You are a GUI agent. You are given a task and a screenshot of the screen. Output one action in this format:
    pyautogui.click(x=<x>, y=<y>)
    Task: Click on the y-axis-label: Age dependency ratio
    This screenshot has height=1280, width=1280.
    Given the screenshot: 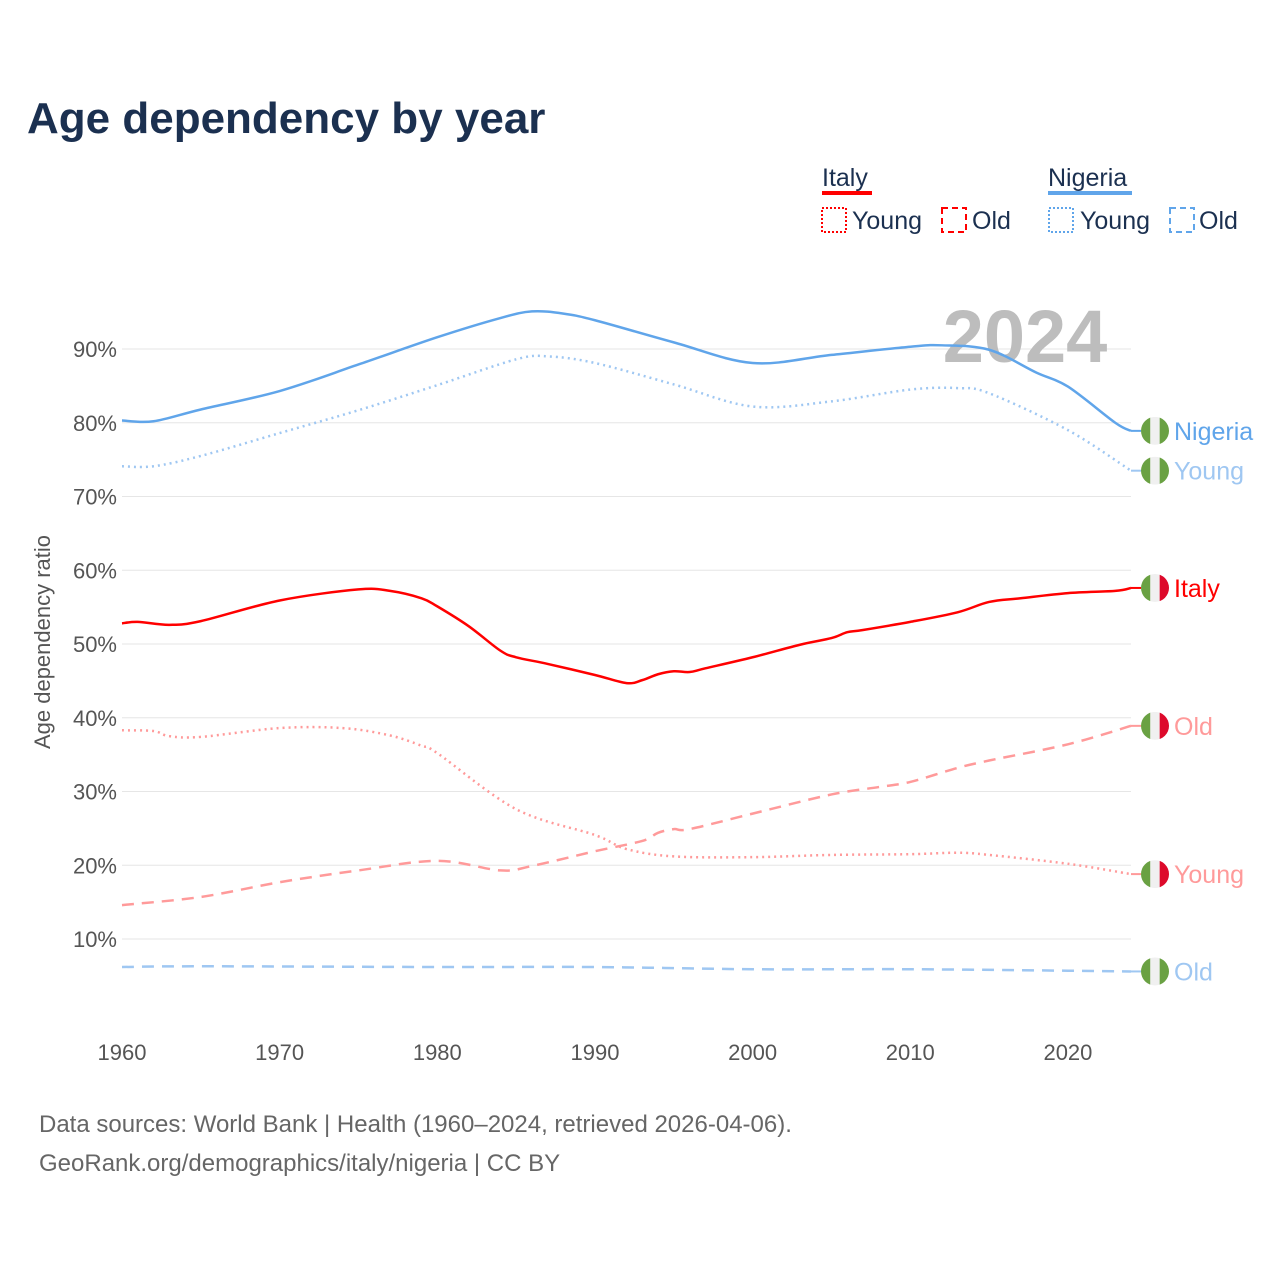 What is the action you would take?
    pyautogui.click(x=42, y=642)
    